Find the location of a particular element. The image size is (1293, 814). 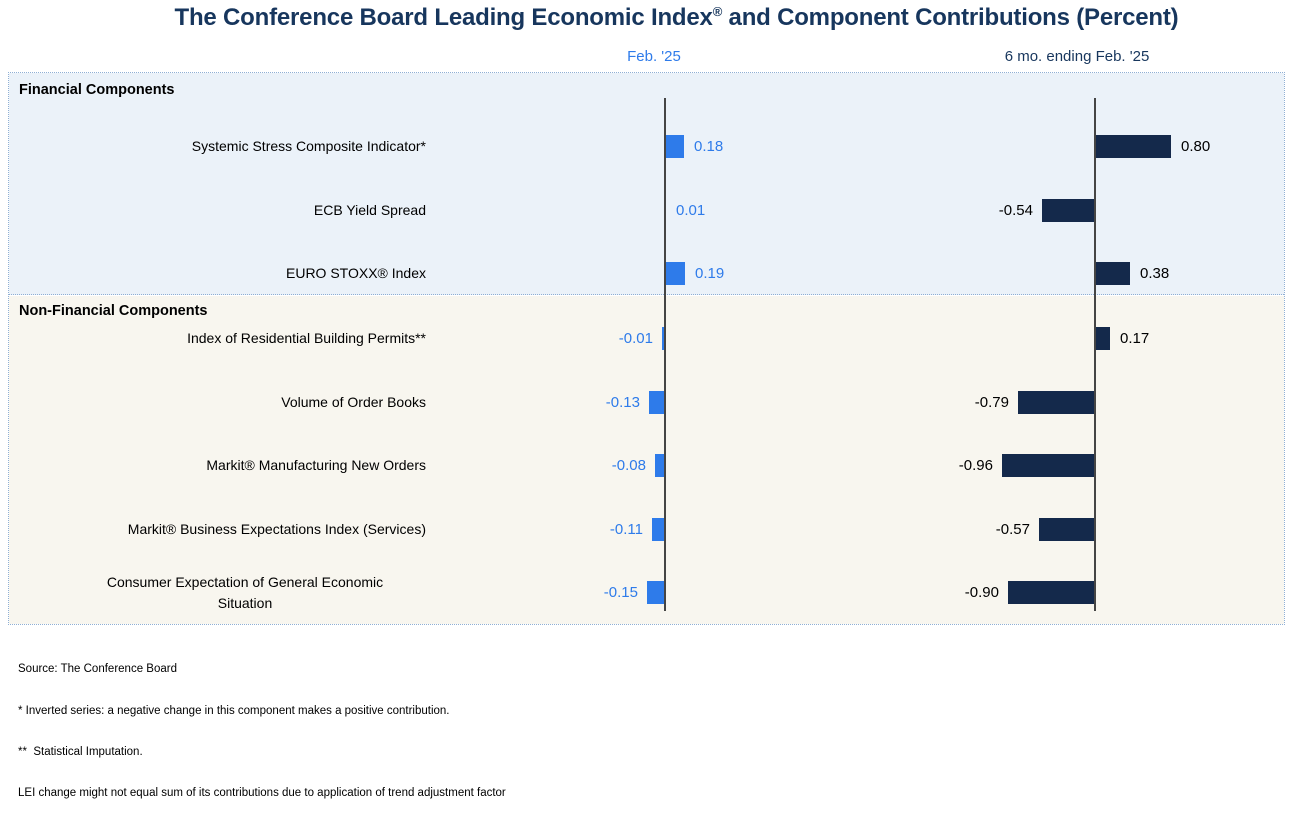

category-label-3: Index of Residential Building Permits** is located at coordinates (306, 338).